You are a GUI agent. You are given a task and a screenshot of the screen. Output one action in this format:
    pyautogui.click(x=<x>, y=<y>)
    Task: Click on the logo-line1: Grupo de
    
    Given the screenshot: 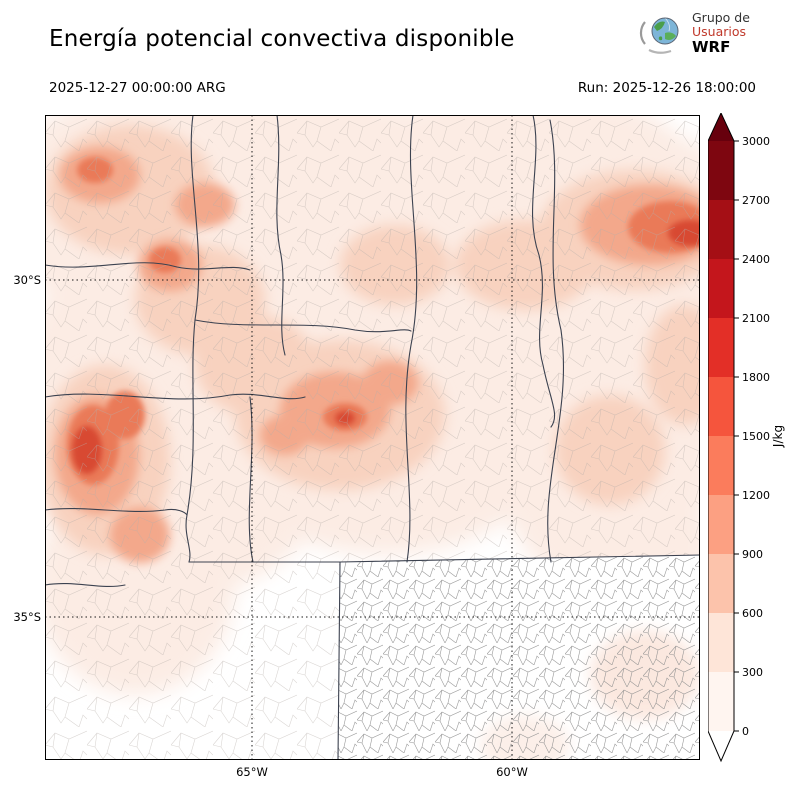 What is the action you would take?
    pyautogui.click(x=721, y=17)
    